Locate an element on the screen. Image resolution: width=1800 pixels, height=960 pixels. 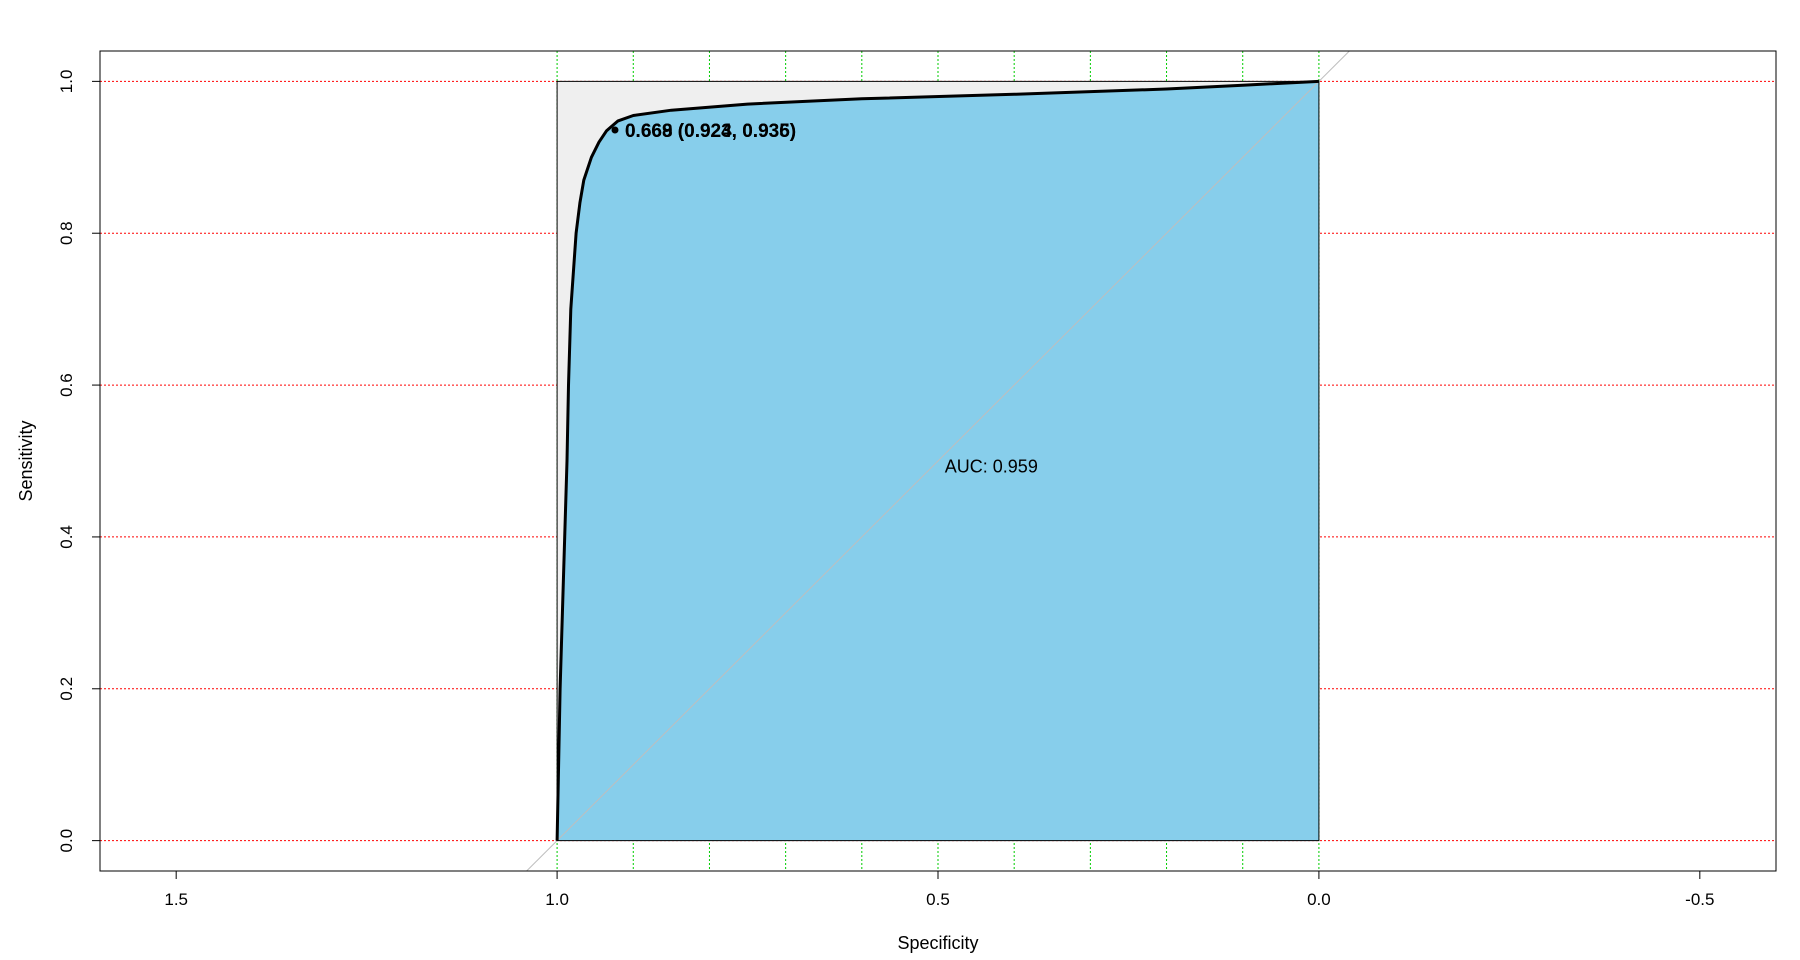
y-axis-title: Sensitivity is located at coordinates (26, 460).